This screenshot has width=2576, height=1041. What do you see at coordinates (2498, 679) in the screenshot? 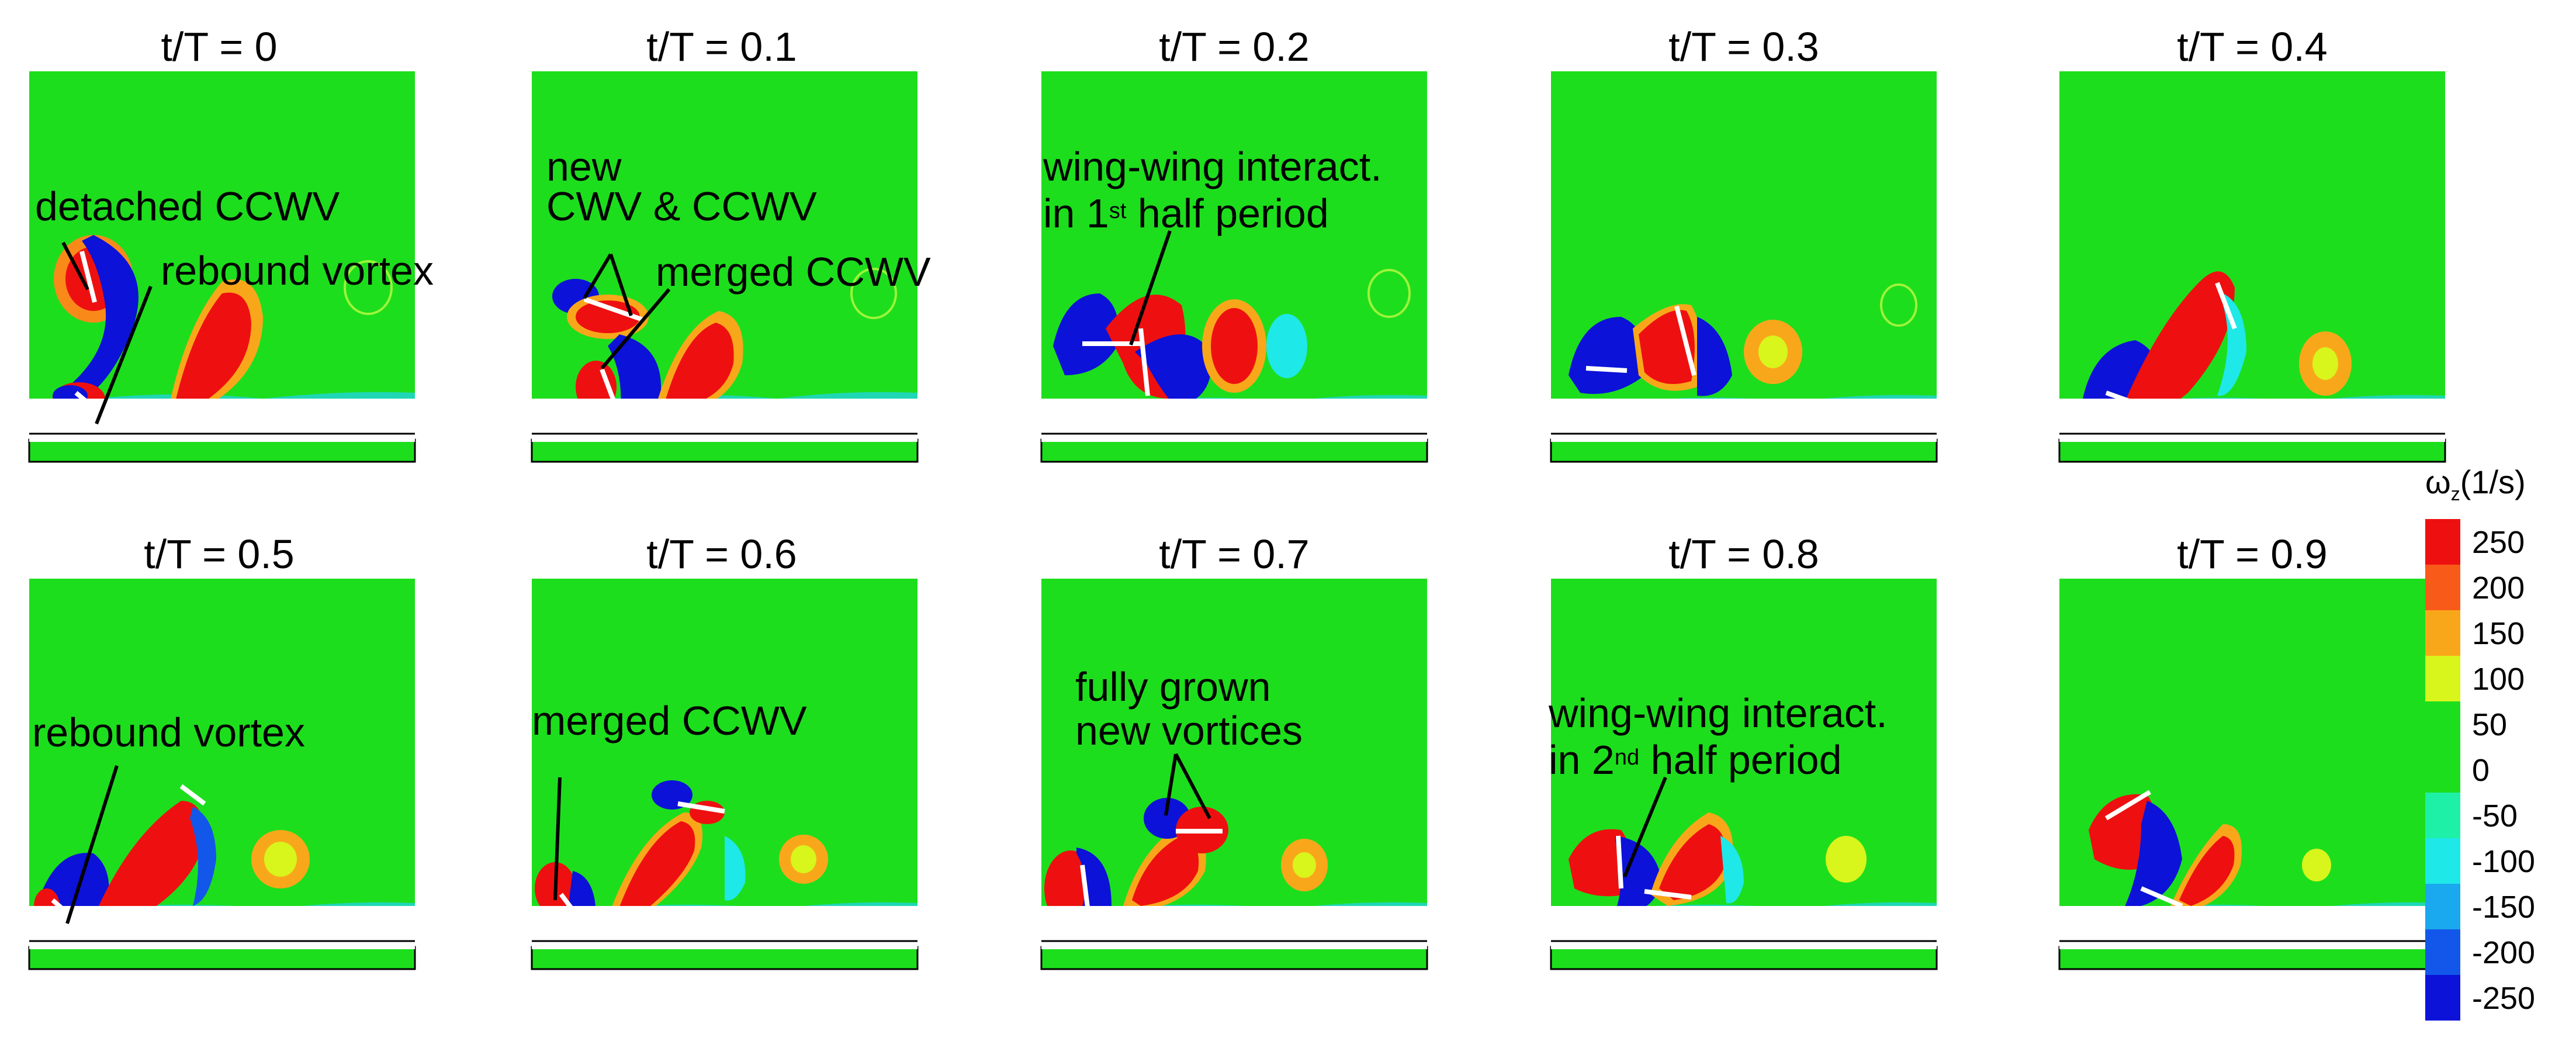
I see `colorbar-level-label: 100` at bounding box center [2498, 679].